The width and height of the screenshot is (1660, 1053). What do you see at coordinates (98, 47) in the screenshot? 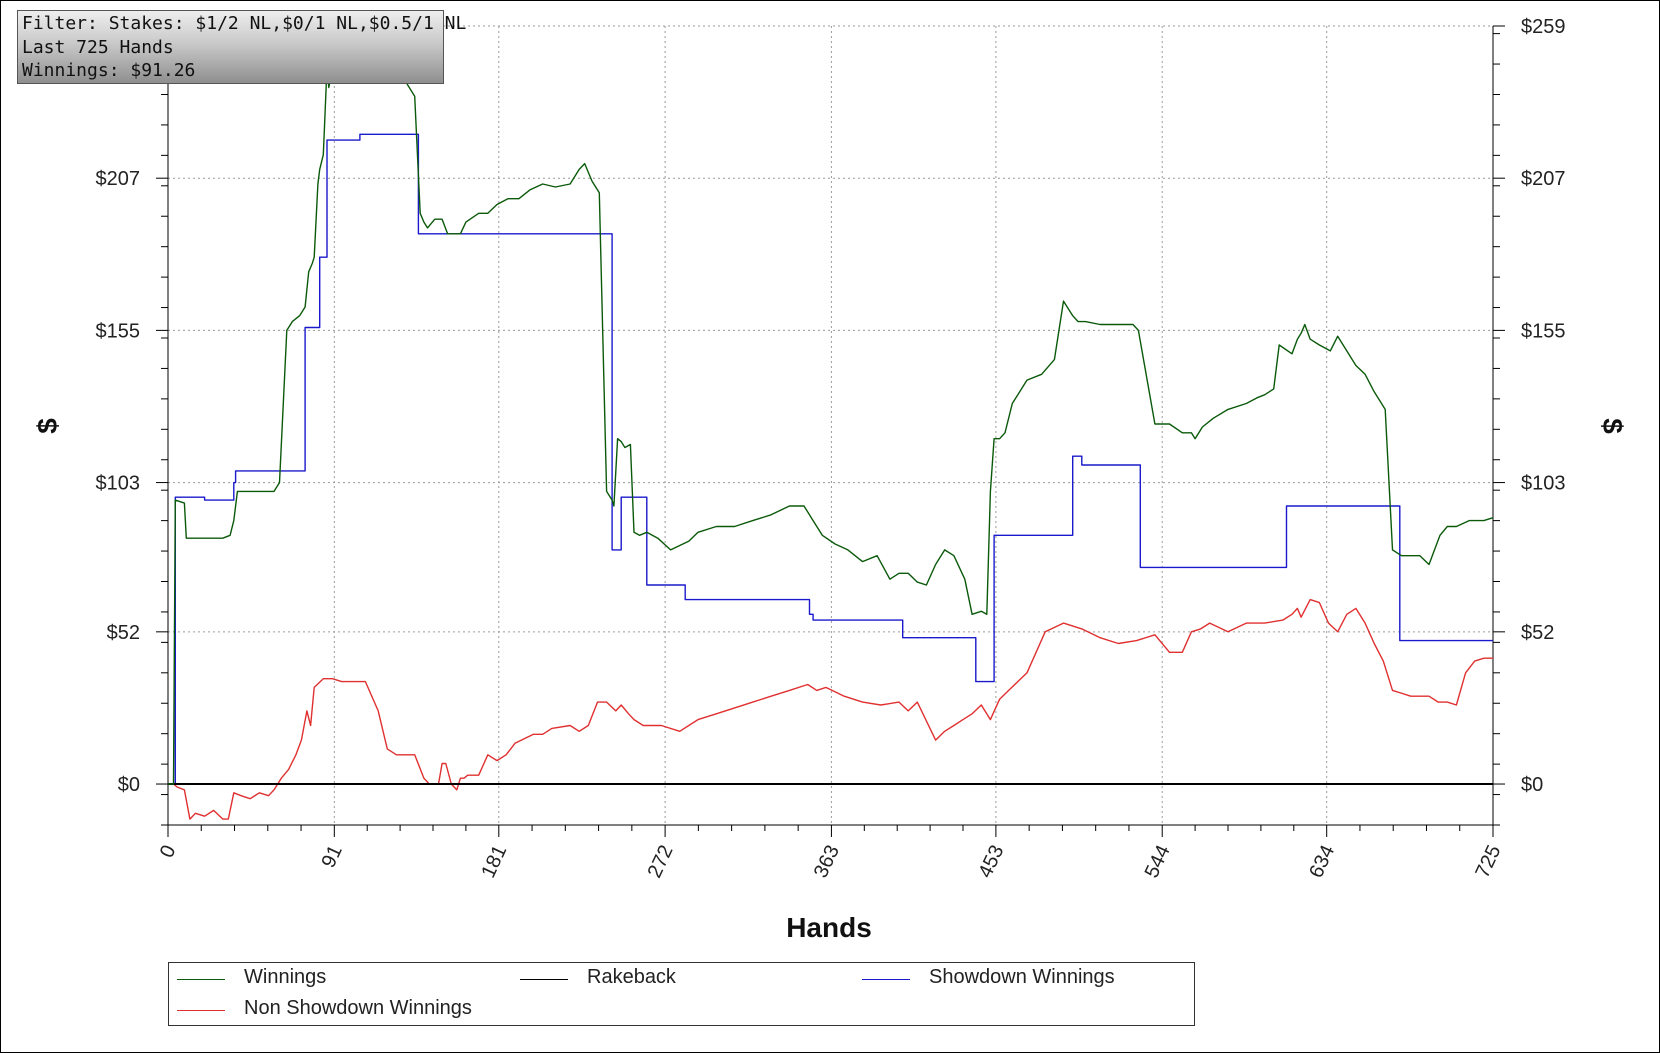
I see `hands-count-text: Last 725 Hands` at bounding box center [98, 47].